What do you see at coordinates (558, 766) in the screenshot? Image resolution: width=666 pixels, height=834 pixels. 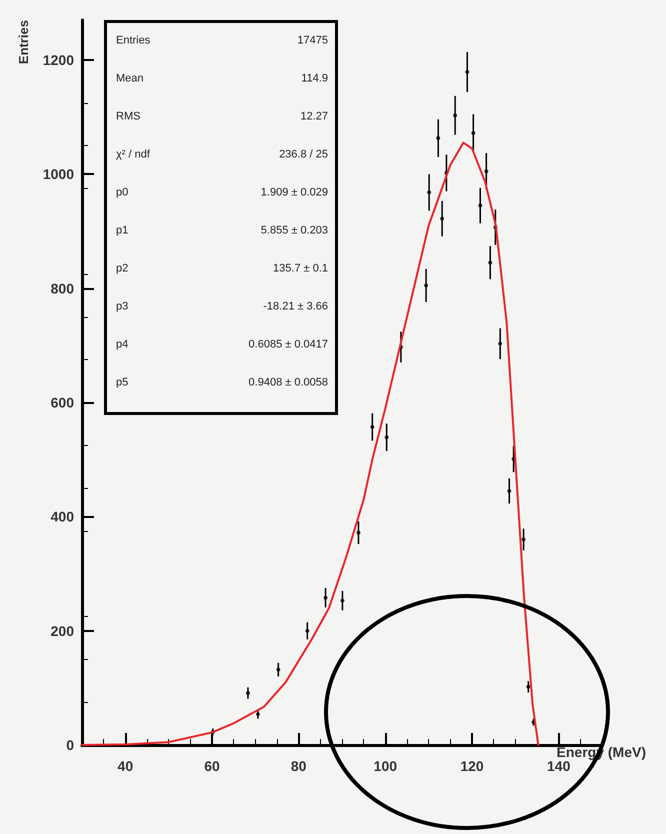 I see `x-tick-label: 140` at bounding box center [558, 766].